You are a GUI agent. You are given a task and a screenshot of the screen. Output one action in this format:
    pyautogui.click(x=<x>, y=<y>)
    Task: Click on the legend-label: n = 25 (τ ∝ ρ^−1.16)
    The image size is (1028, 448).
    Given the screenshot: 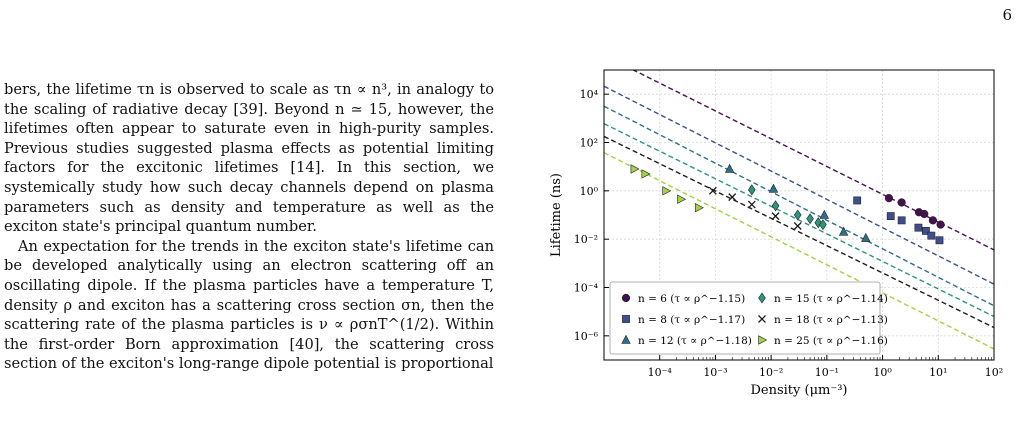 What is the action you would take?
    pyautogui.click(x=831, y=341)
    